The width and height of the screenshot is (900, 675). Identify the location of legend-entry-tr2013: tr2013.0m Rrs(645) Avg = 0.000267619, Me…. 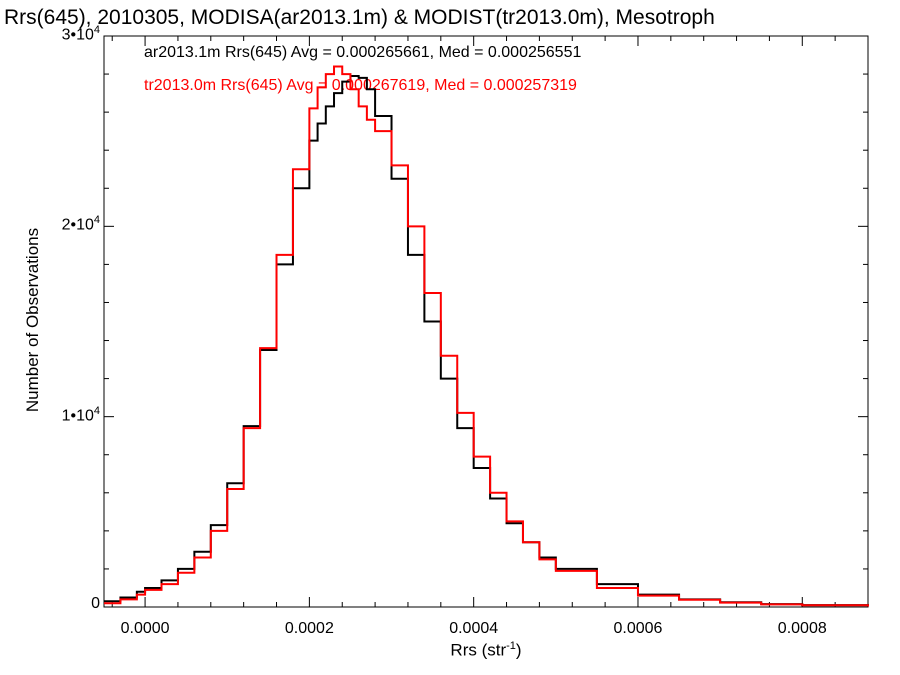
(360, 85).